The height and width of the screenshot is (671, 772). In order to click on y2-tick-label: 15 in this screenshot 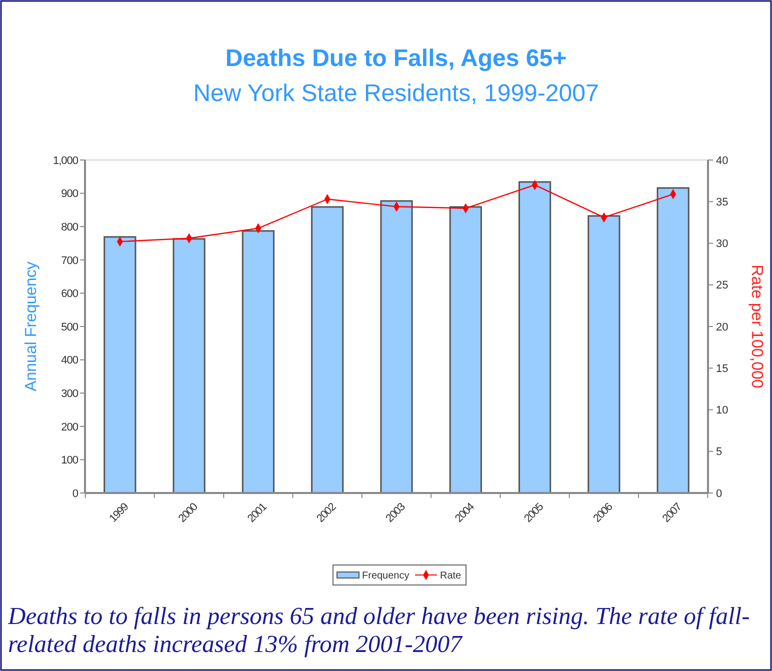, I will do `click(722, 368)`.